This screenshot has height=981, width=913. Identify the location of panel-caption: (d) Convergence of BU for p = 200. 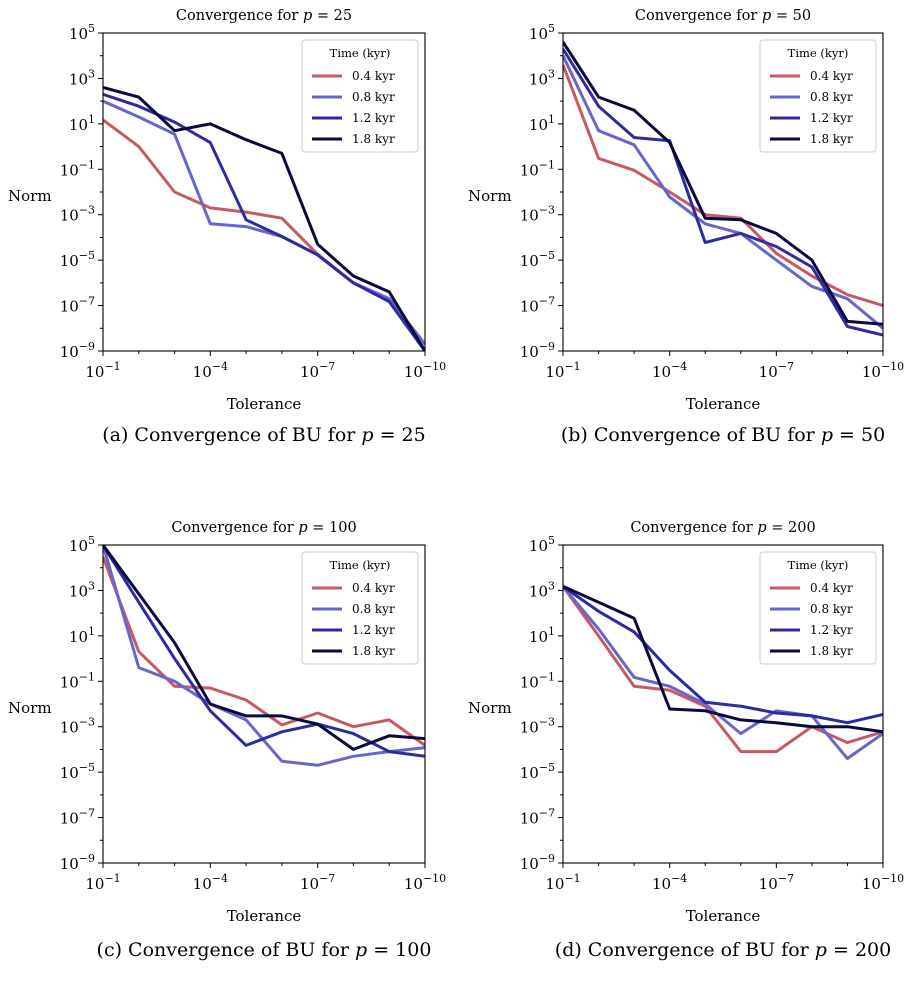
(723, 950).